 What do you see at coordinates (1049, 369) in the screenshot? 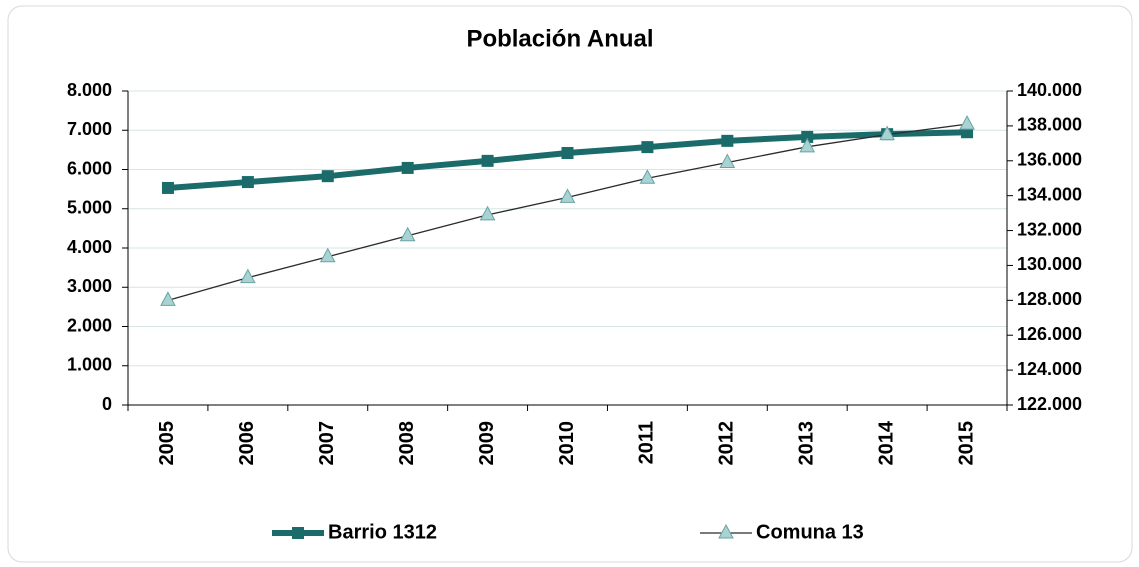
I see `y2-tick-label: 124.000` at bounding box center [1049, 369].